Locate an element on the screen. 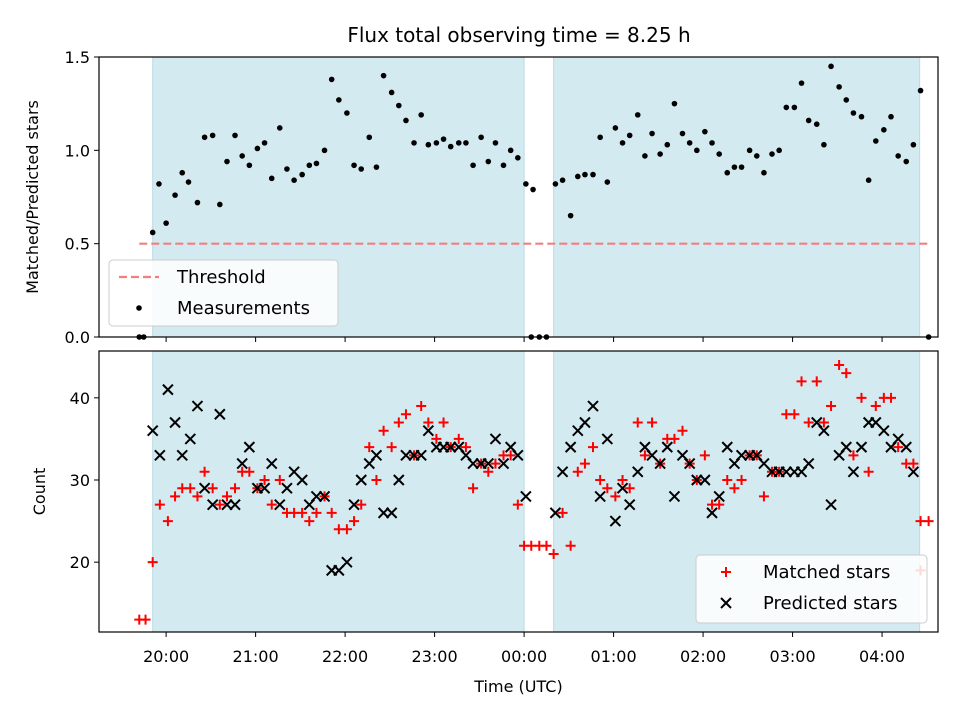 The height and width of the screenshot is (720, 960). y-axis-label: Count is located at coordinates (39, 492).